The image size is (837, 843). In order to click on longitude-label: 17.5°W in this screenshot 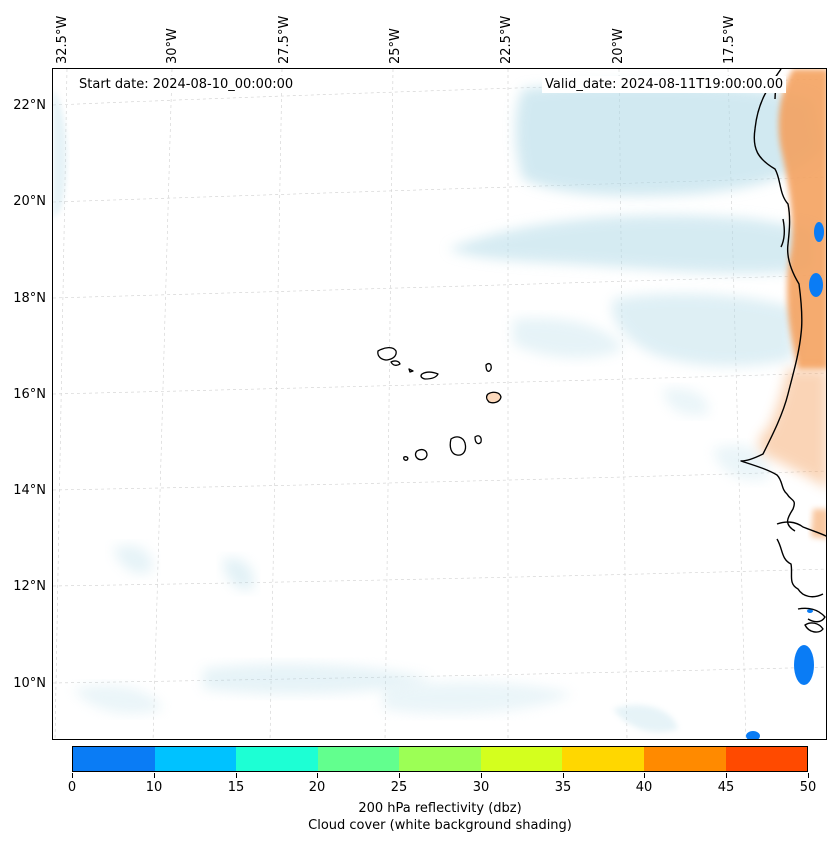, I will do `click(729, 39)`.